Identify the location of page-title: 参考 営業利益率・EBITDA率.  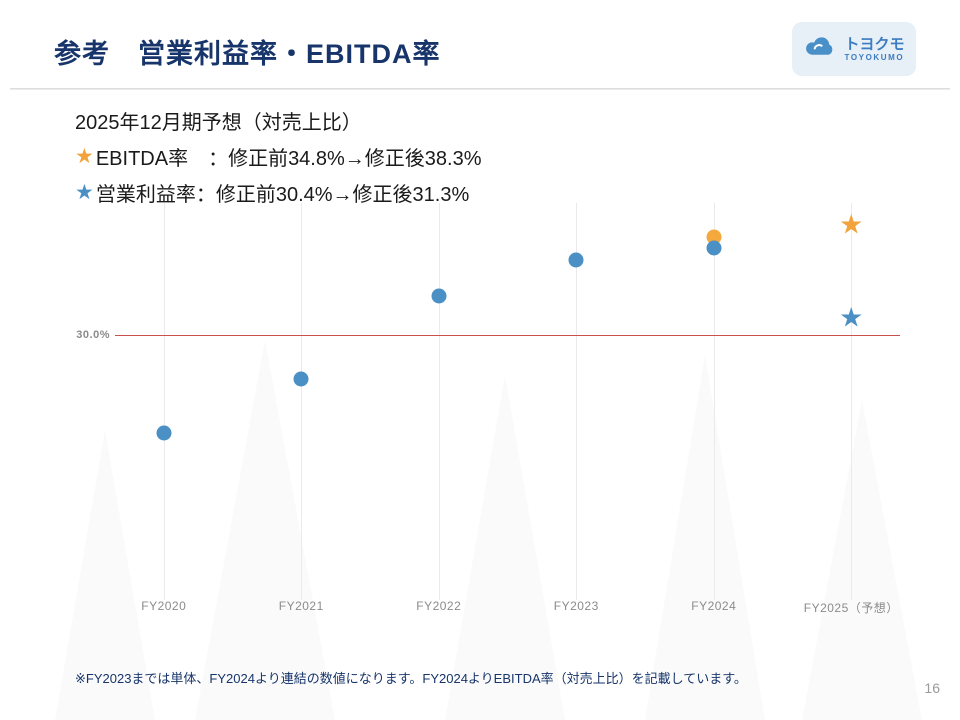
(247, 54).